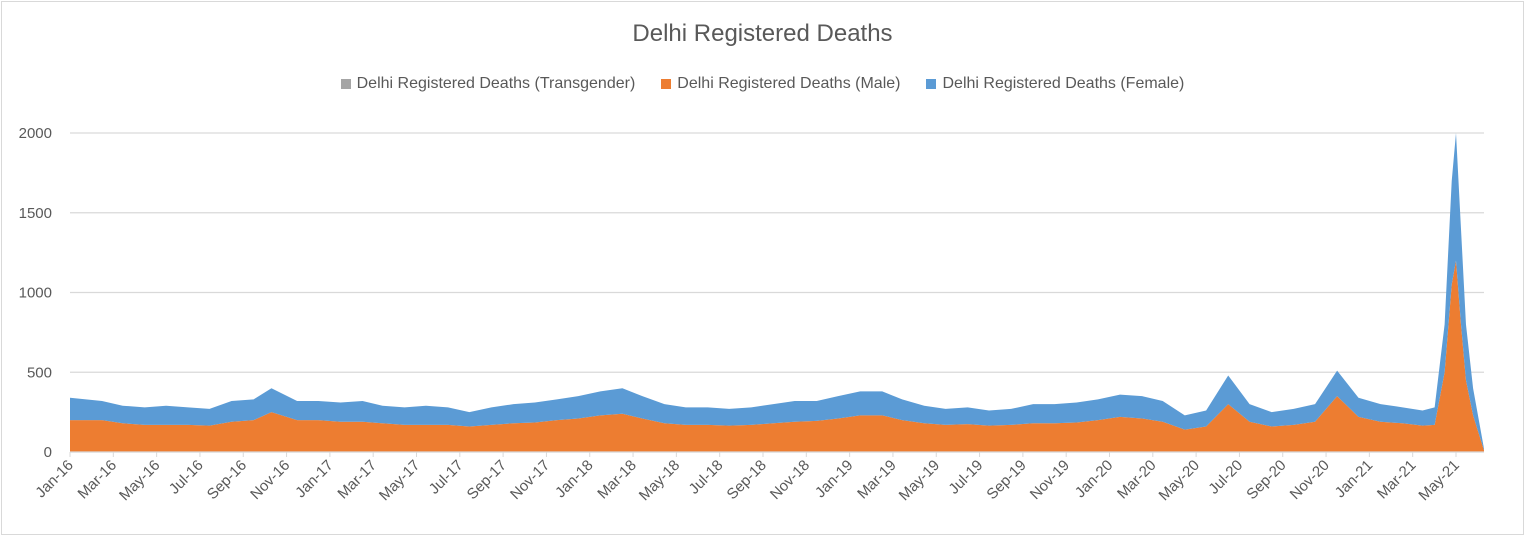  I want to click on legend-label-female: Delhi Registered Deaths (Female), so click(1063, 83).